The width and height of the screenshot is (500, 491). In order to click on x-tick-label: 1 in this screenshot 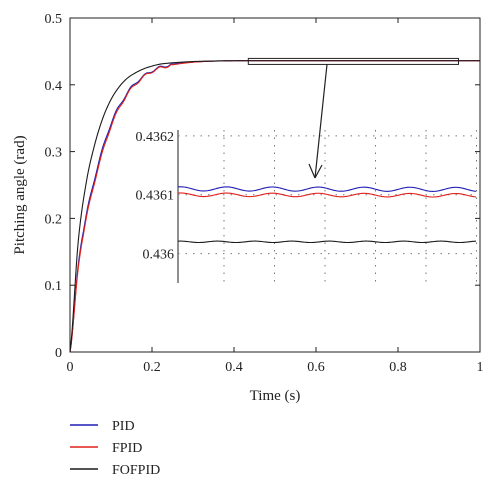, I will do `click(480, 367)`.